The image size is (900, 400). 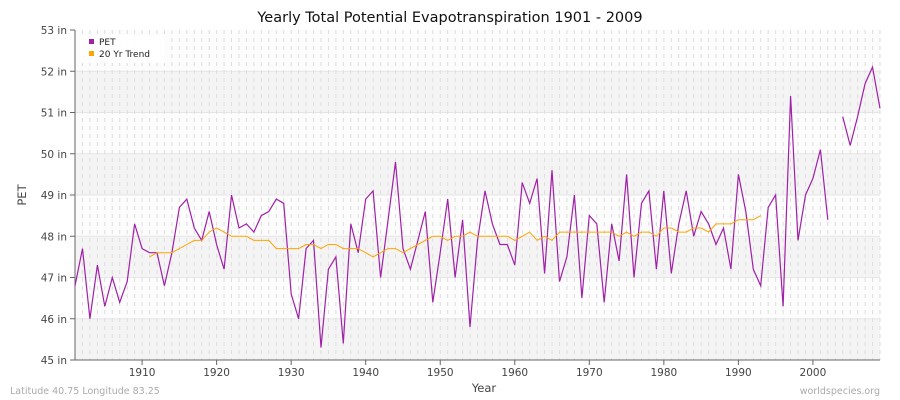 I want to click on y-tick-label: 47 in, so click(x=54, y=279).